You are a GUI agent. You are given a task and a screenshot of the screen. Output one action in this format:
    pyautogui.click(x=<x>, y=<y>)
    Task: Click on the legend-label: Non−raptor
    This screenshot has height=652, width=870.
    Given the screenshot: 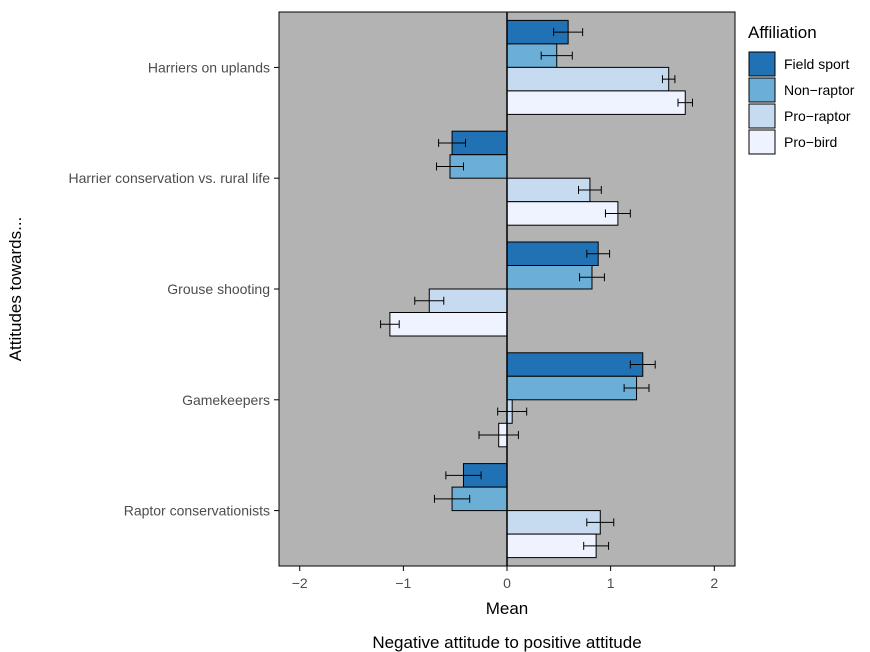 What is the action you would take?
    pyautogui.click(x=819, y=90)
    